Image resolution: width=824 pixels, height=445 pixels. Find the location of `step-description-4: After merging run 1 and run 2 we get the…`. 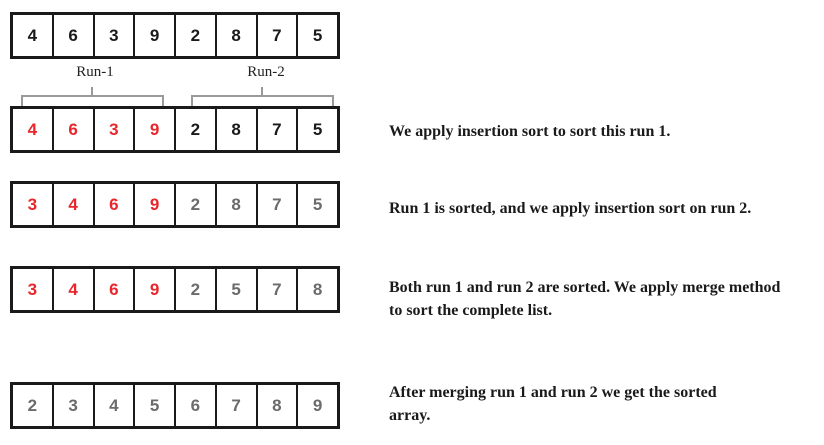

step-description-4: After merging run 1 and run 2 we get the… is located at coordinates (553, 404).